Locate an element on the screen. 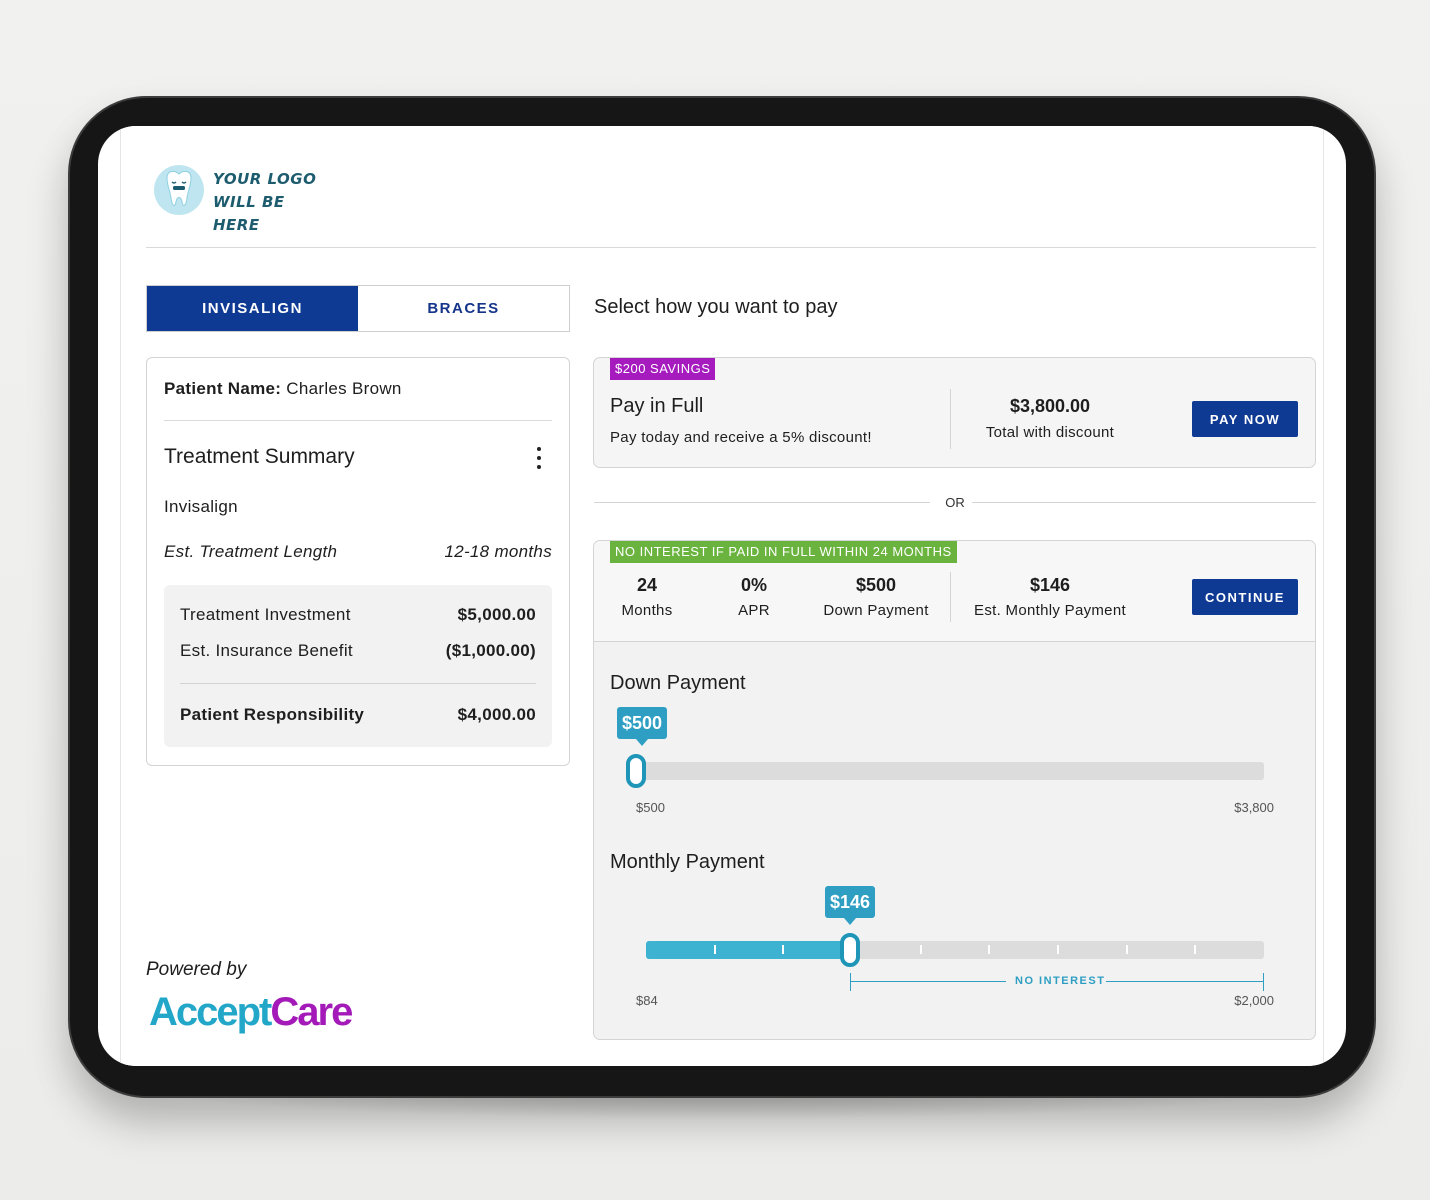 The image size is (1430, 1200). monthly-payment-max-label: $2,000 is located at coordinates (1254, 1000).